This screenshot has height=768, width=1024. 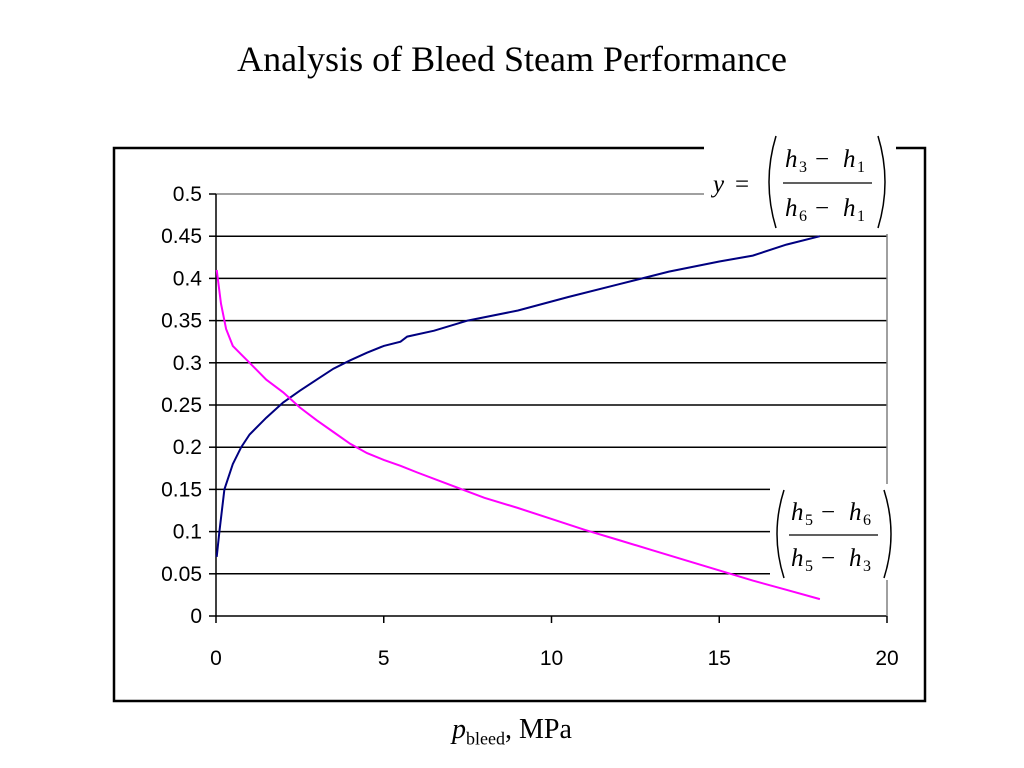 I want to click on eq-num-h3: h, so click(x=791, y=159).